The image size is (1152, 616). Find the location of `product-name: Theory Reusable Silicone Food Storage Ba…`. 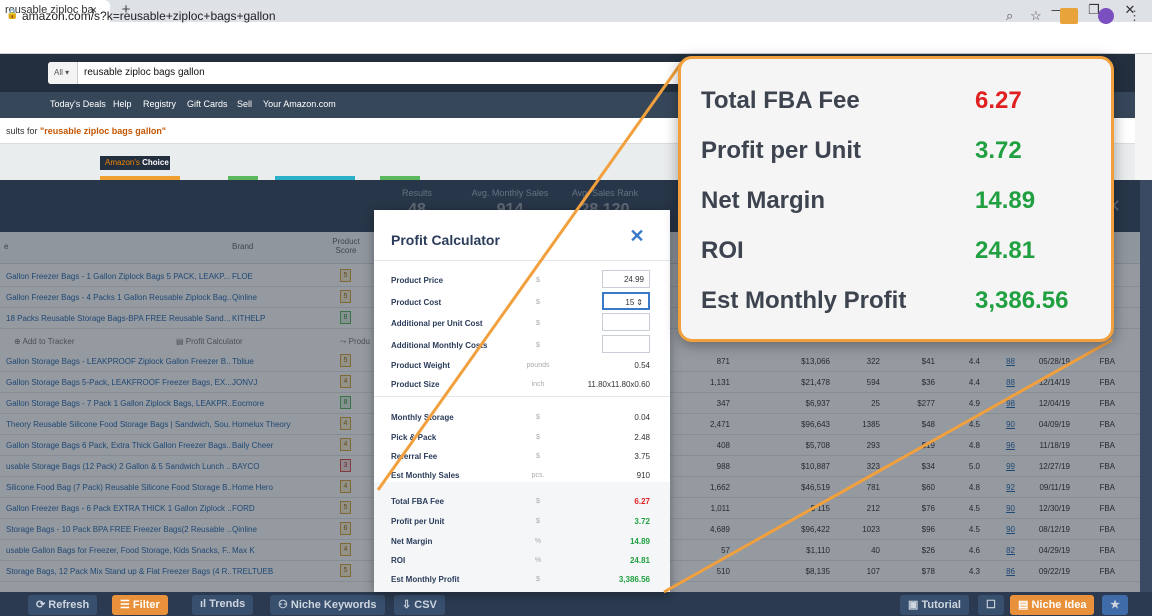

product-name: Theory Reusable Silicone Food Storage Ba… is located at coordinates (118, 424).